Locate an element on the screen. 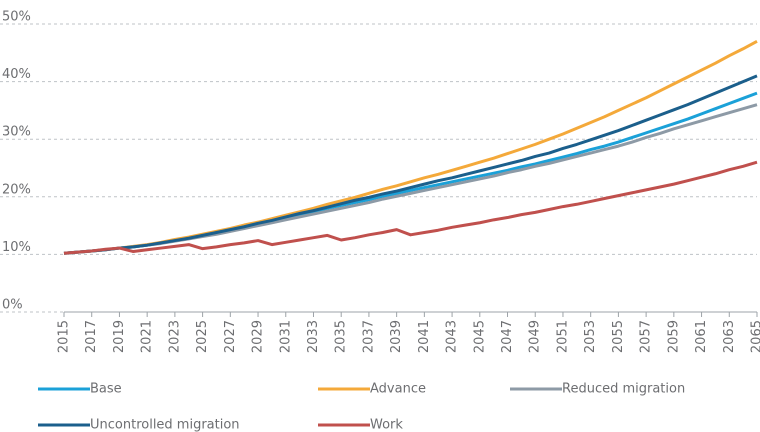 The height and width of the screenshot is (432, 760). legend-label: Reduced migration is located at coordinates (623, 389).